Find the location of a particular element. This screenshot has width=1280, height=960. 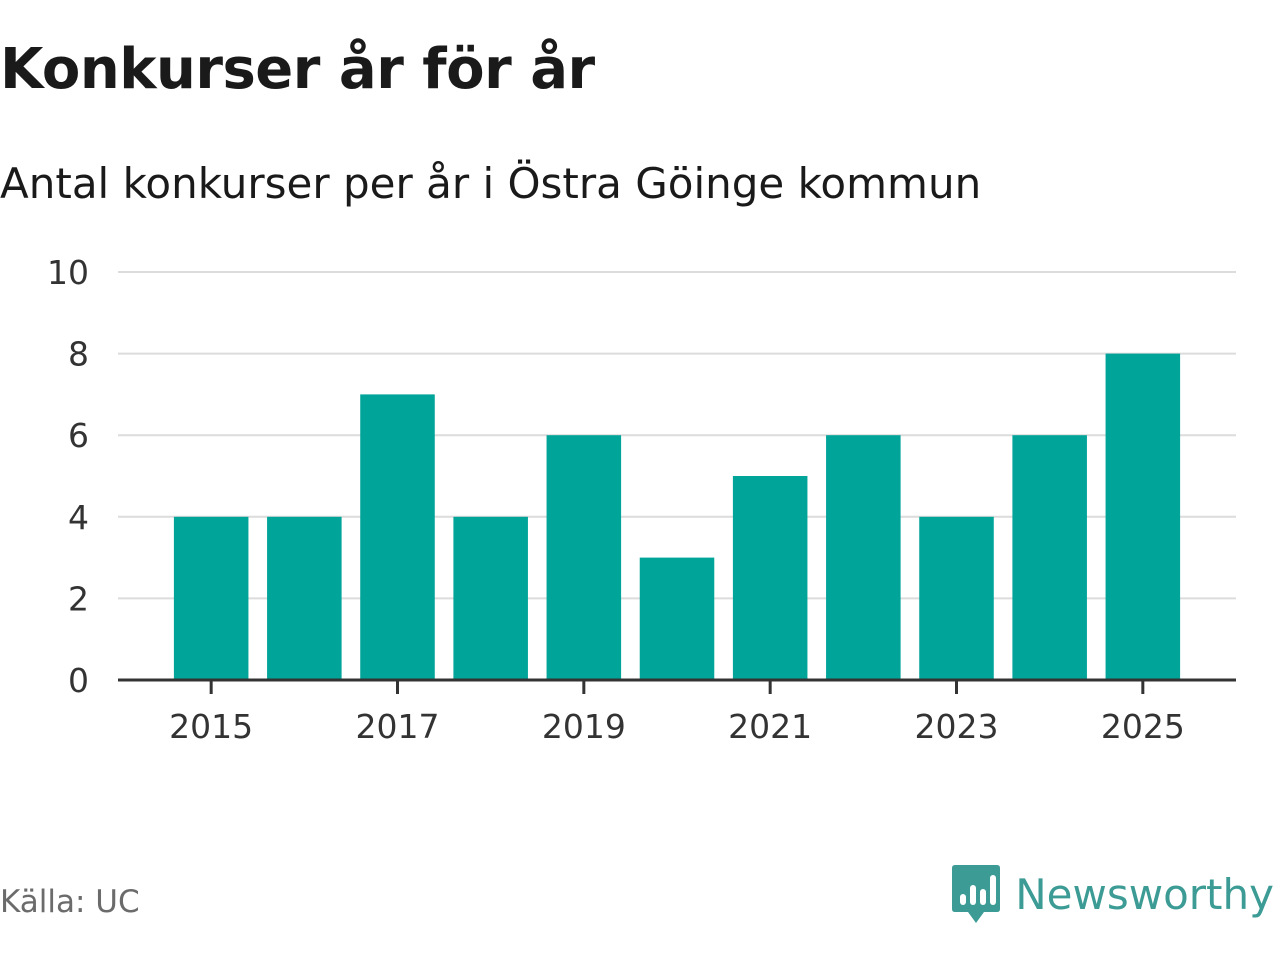

brand-logo: Newsworthy is located at coordinates (1112, 894).